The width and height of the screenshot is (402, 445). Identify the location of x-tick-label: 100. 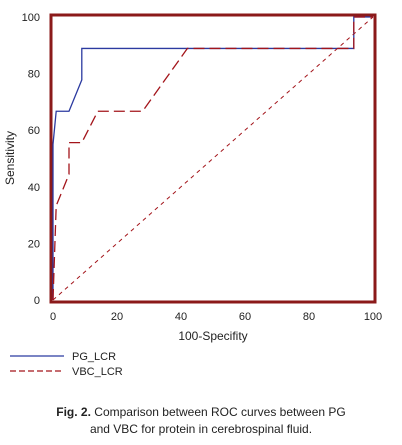
(373, 317).